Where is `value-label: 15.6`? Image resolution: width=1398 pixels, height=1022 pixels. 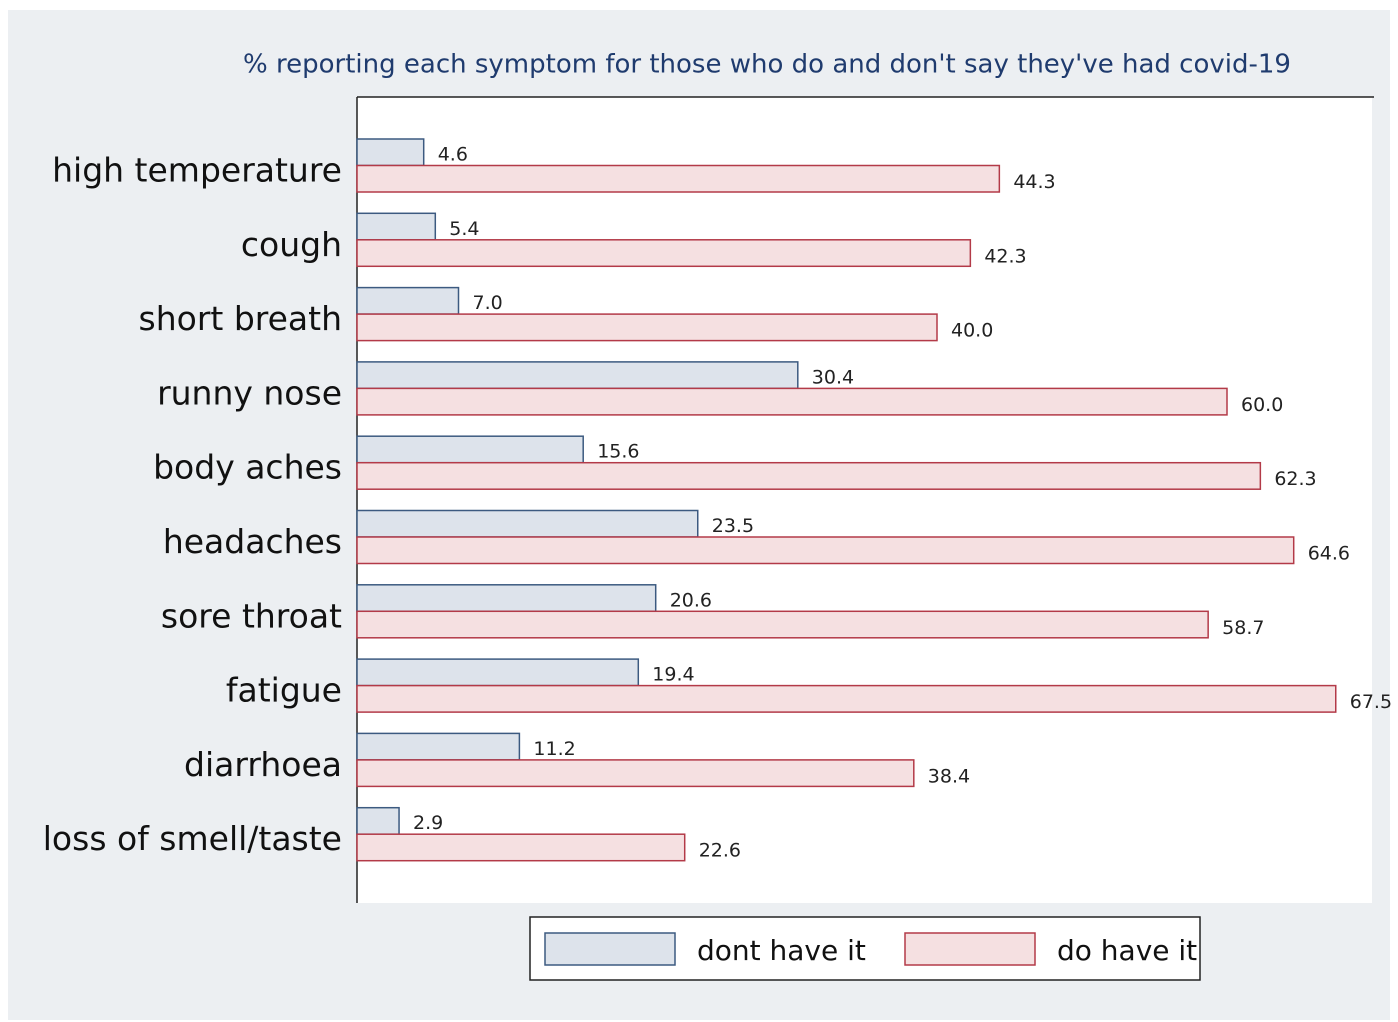
value-label: 15.6 is located at coordinates (618, 452).